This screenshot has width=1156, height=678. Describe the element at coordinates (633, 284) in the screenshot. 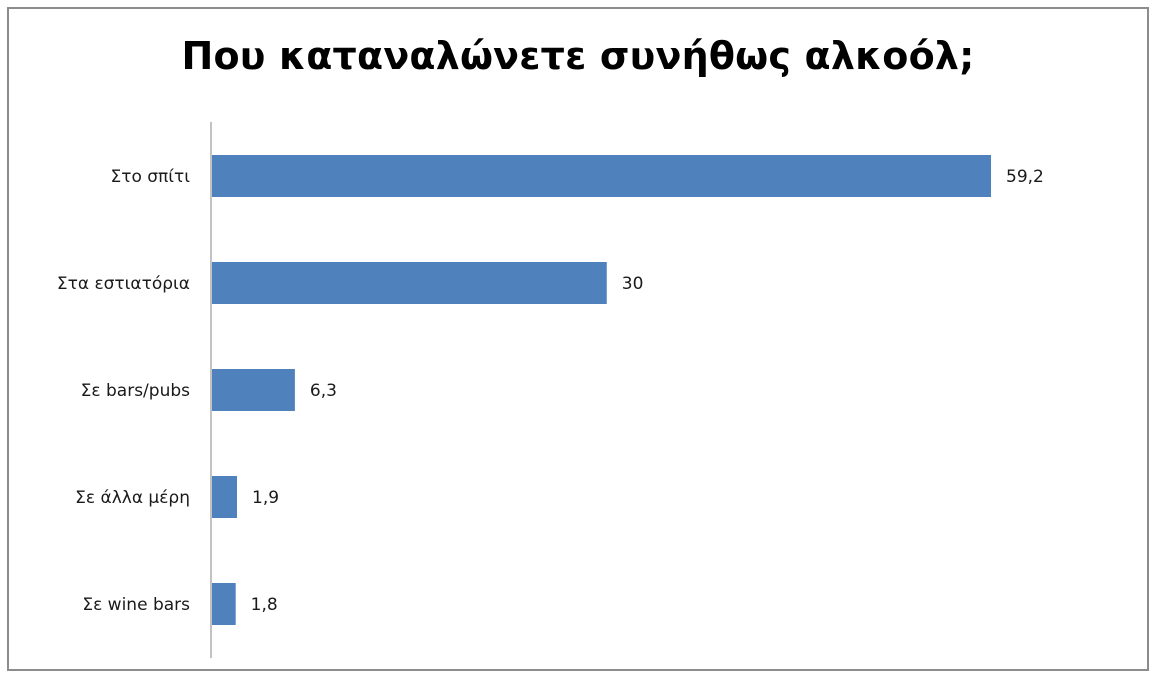

I see `data-label: 30` at that location.